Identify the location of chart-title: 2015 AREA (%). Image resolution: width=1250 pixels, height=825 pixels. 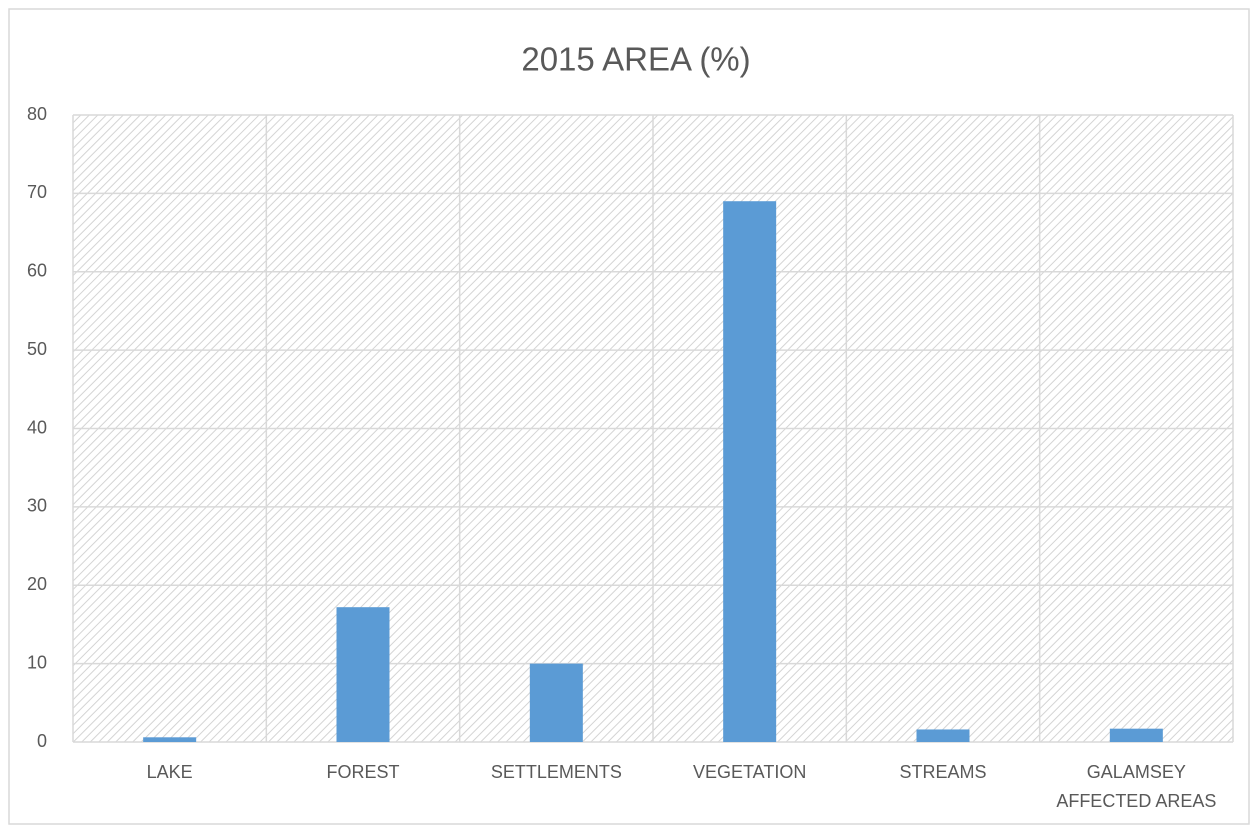
(635, 59).